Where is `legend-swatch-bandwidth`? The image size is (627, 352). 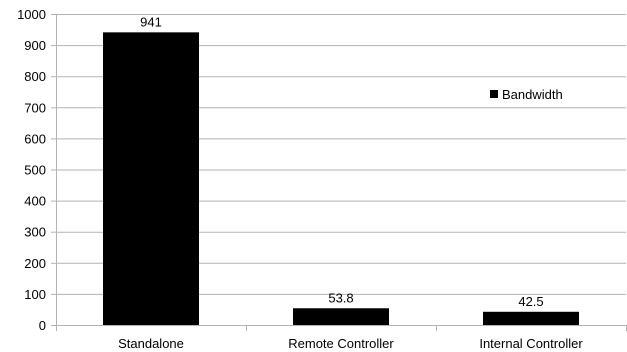
legend-swatch-bandwidth is located at coordinates (494, 94).